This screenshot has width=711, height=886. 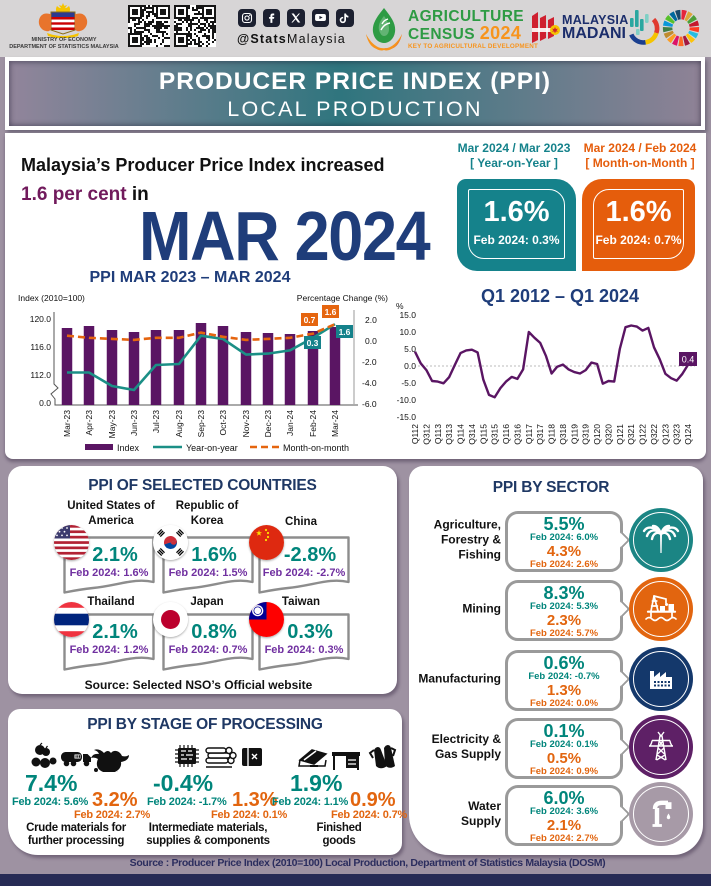 What do you see at coordinates (506, 434) in the screenshot?
I see `svg-text: Q116` at bounding box center [506, 434].